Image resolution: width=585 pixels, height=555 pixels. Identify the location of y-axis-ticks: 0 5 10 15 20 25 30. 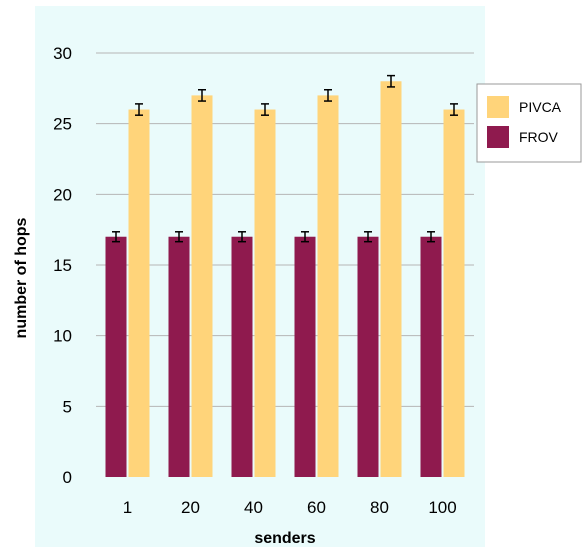
(62, 265).